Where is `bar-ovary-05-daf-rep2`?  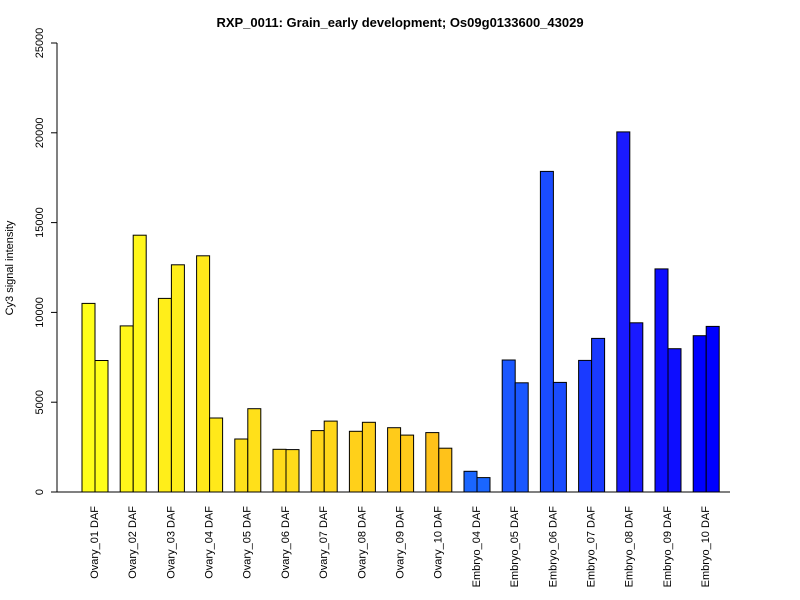
bar-ovary-05-daf-rep2 is located at coordinates (254, 450).